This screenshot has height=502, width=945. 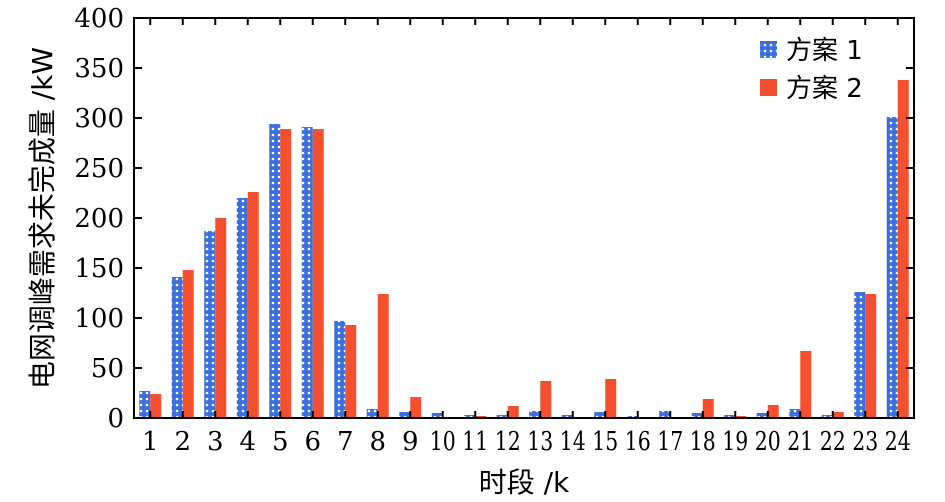 What do you see at coordinates (99, 69) in the screenshot?
I see `y-tick-label: 350` at bounding box center [99, 69].